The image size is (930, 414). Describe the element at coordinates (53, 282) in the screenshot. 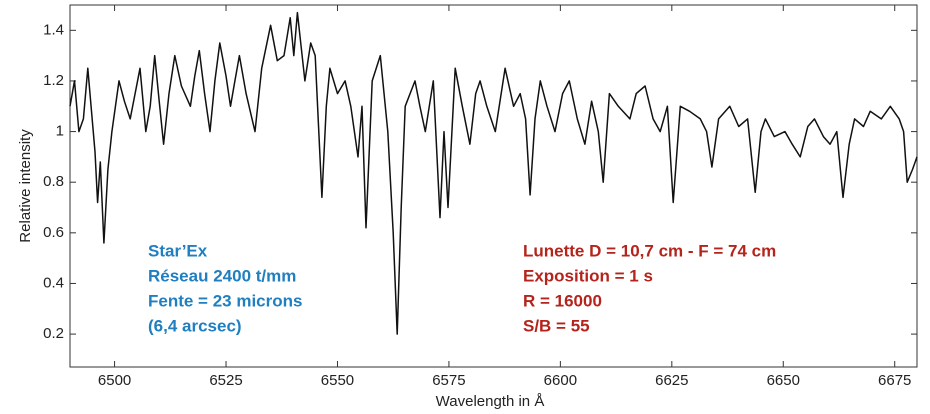

I see `y-tick-label: 0.4` at that location.